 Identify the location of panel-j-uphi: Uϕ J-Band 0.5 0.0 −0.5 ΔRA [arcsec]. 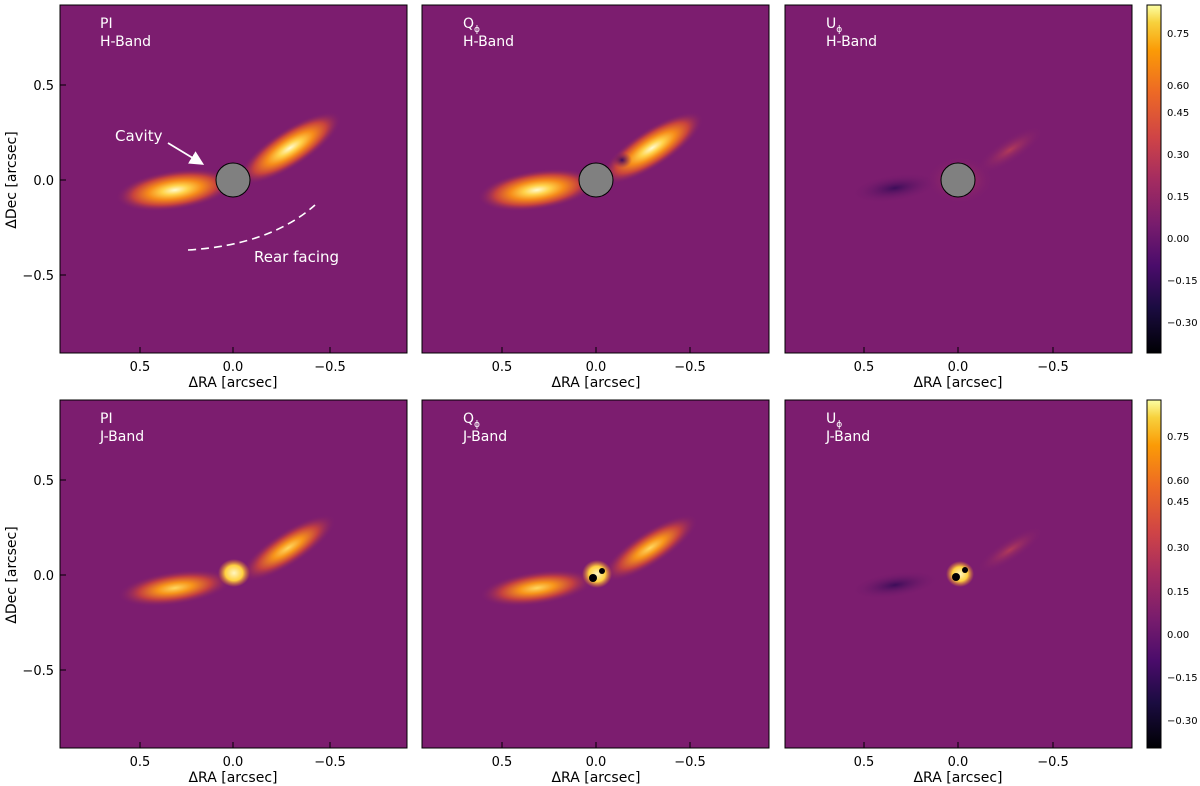
(958, 592).